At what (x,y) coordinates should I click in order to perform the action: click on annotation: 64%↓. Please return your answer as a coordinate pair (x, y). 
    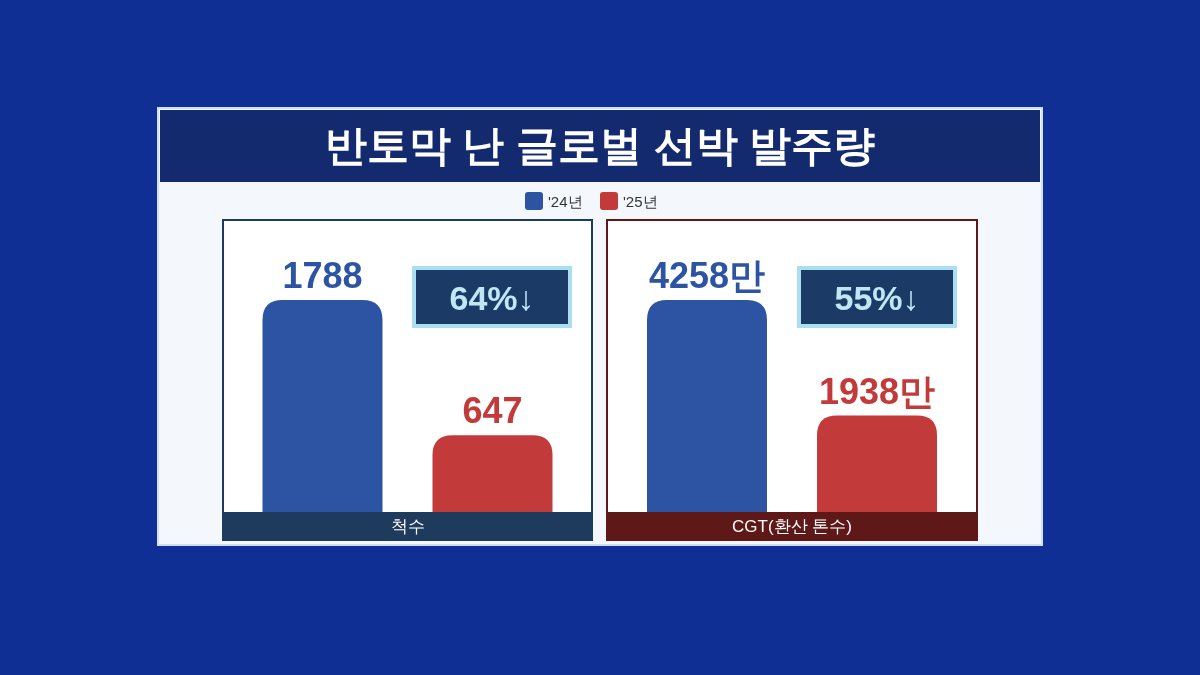
    Looking at the image, I should click on (492, 298).